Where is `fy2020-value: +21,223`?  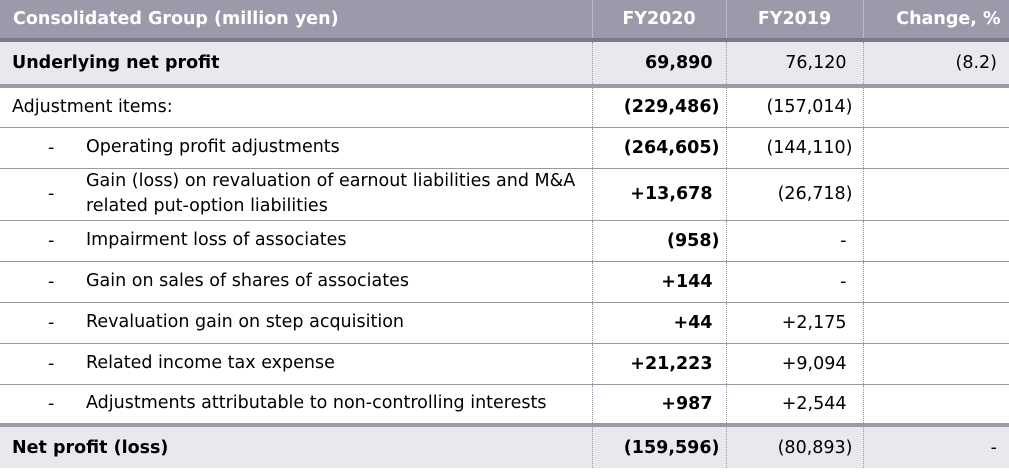
fy2020-value: +21,223 is located at coordinates (659, 364).